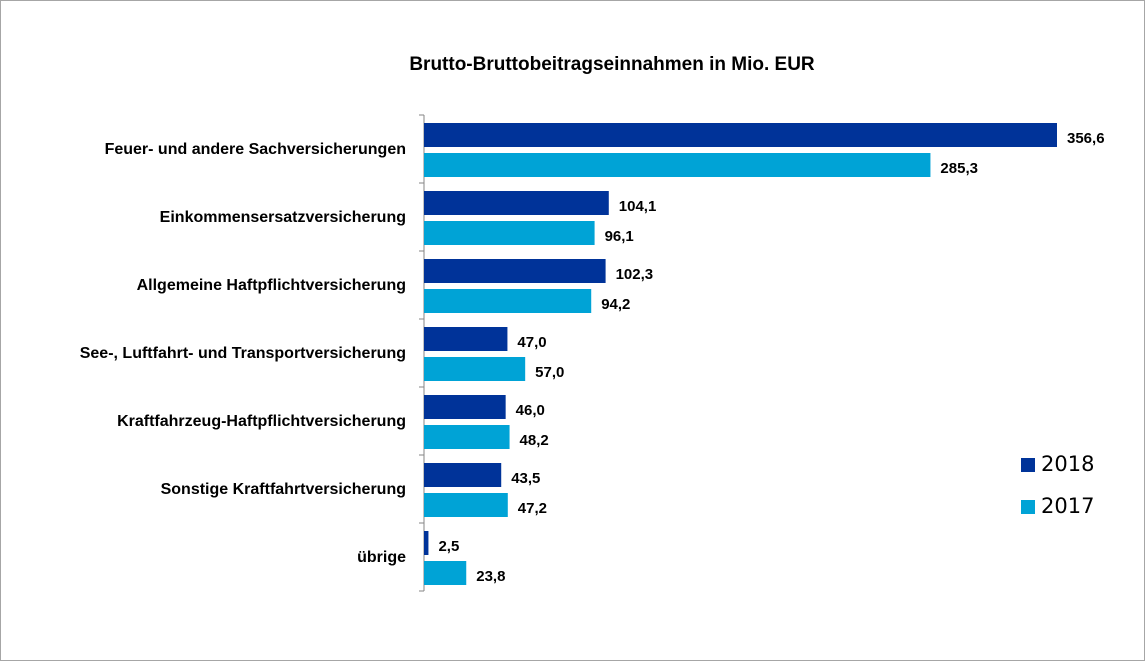  I want to click on value-label: 96,1, so click(619, 236).